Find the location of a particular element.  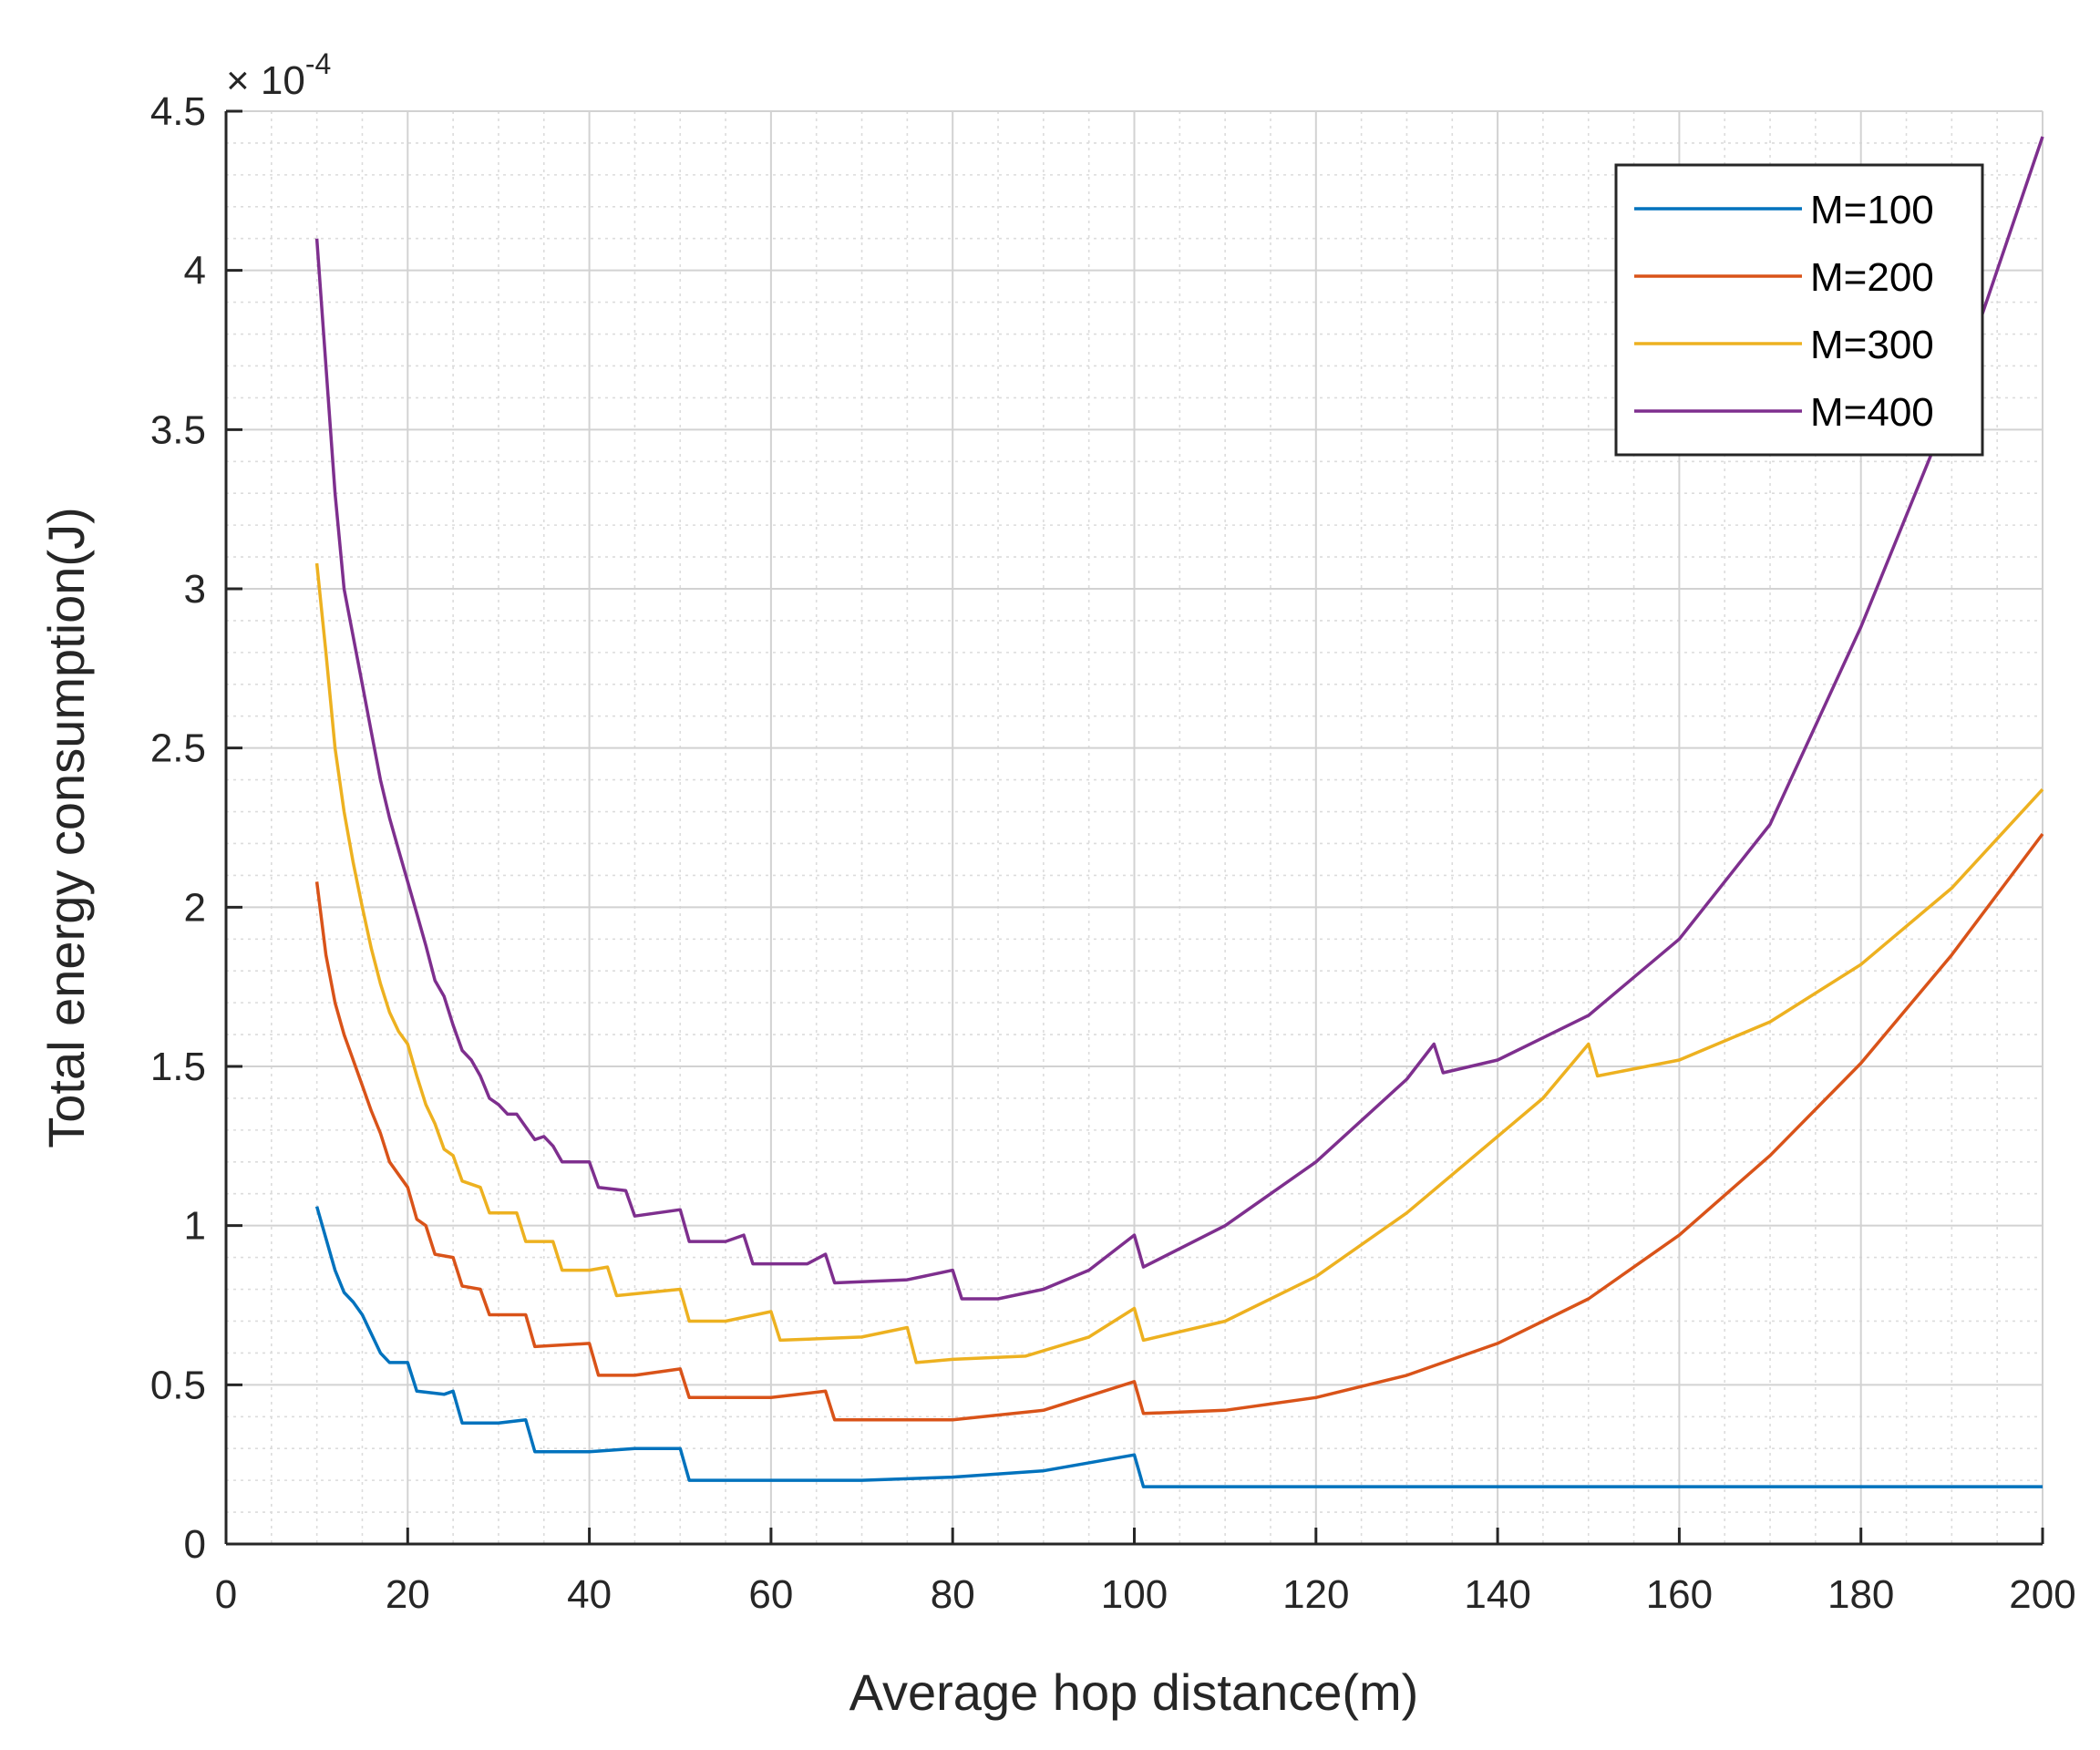

x-tick-label: 0 is located at coordinates (226, 1595).